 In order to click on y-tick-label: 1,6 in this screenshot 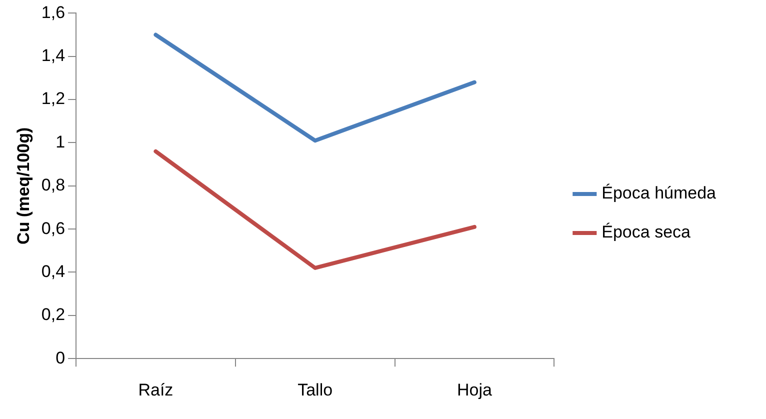, I will do `click(53, 12)`.